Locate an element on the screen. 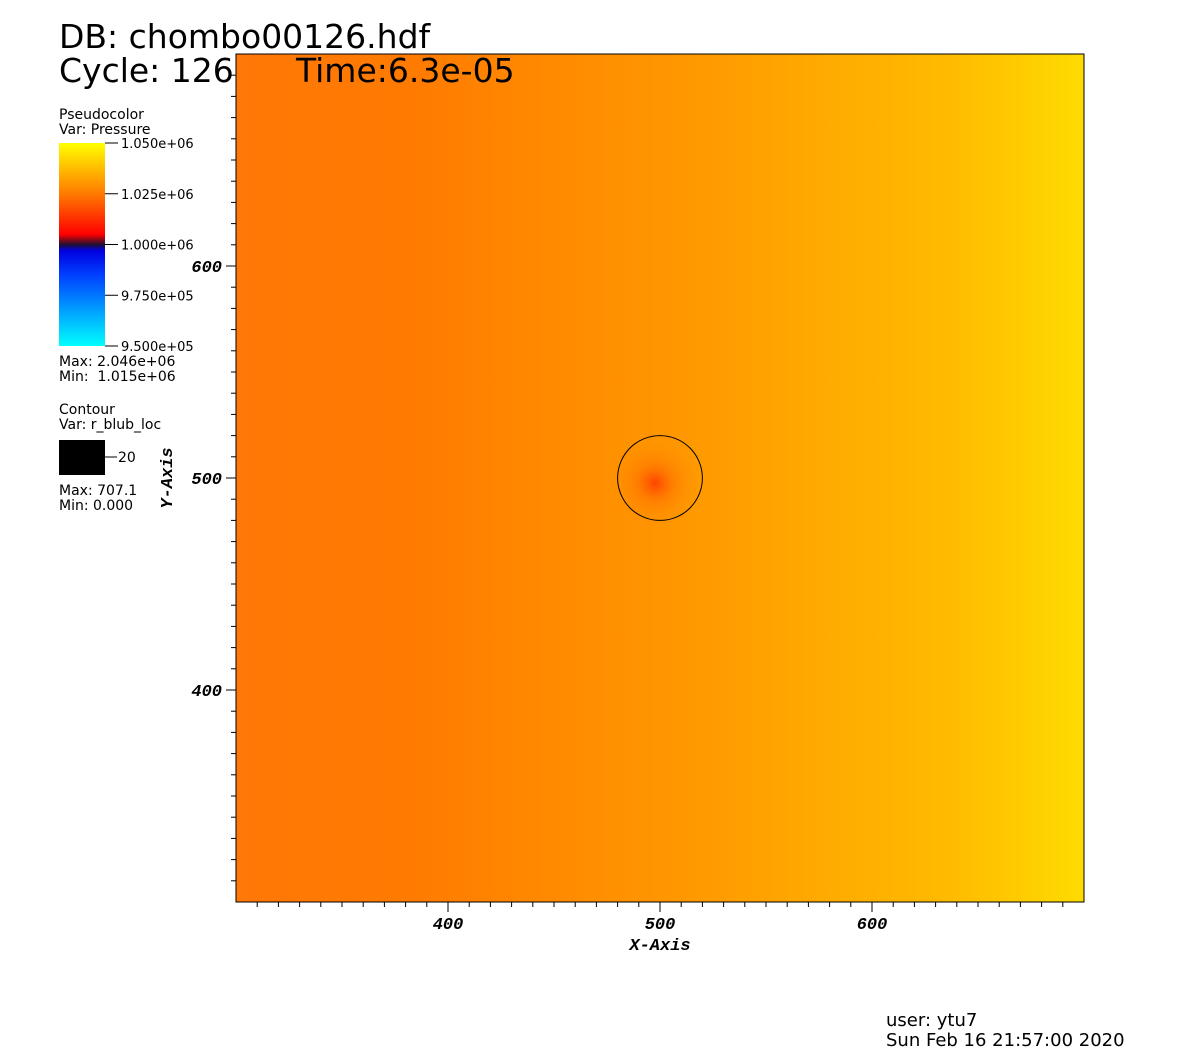 The width and height of the screenshot is (1182, 1062). contour-var: Var: r_blub_loc is located at coordinates (110, 425).